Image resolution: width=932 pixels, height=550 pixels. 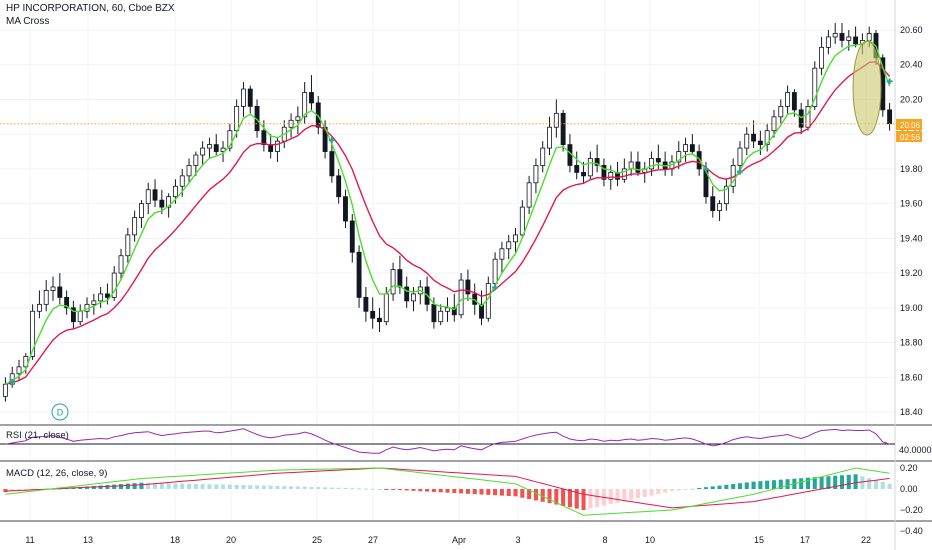 I want to click on macd-line, so click(x=447, y=491).